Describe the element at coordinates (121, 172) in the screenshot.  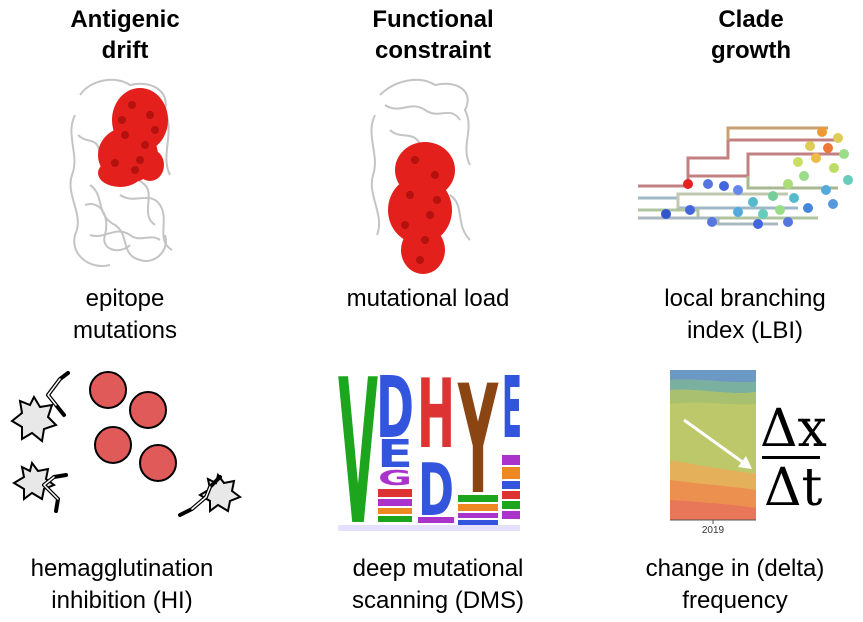
I see `protein-structure-epitope-icon` at that location.